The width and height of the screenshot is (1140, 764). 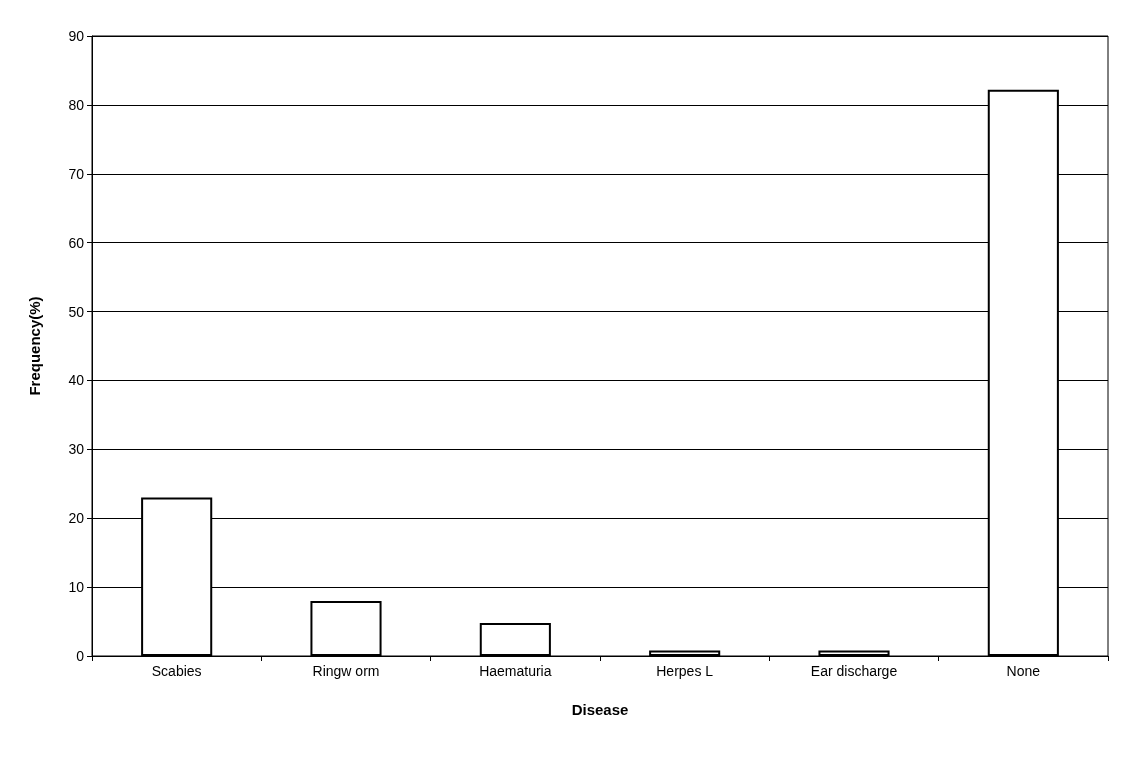 I want to click on y-tick-label: 20, so click(x=76, y=518).